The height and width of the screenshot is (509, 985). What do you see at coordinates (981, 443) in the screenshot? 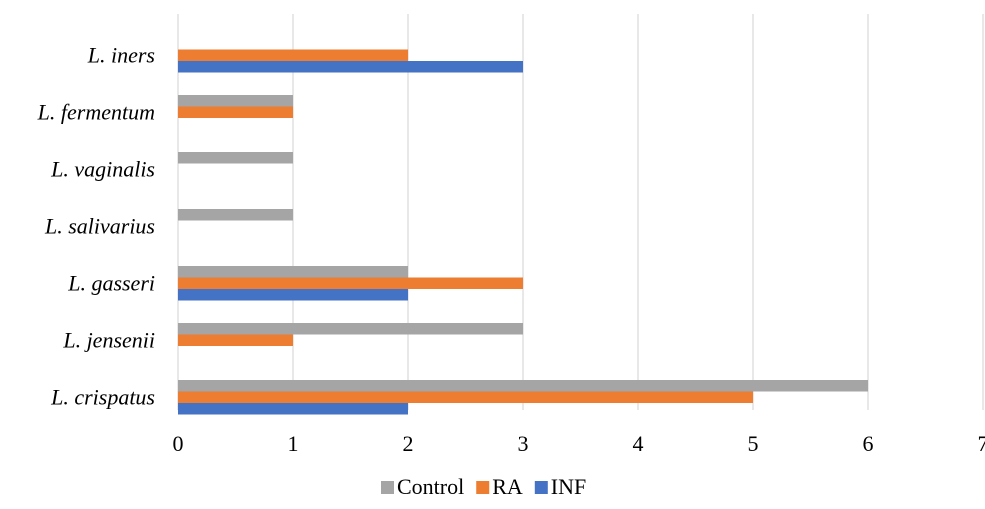
I see `x-tick-label-7: 7` at bounding box center [981, 443].